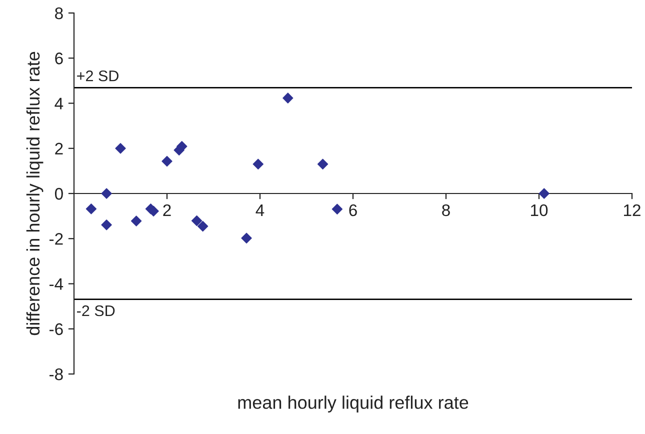  Describe the element at coordinates (59, 58) in the screenshot. I see `y-tick-label: 6` at that location.